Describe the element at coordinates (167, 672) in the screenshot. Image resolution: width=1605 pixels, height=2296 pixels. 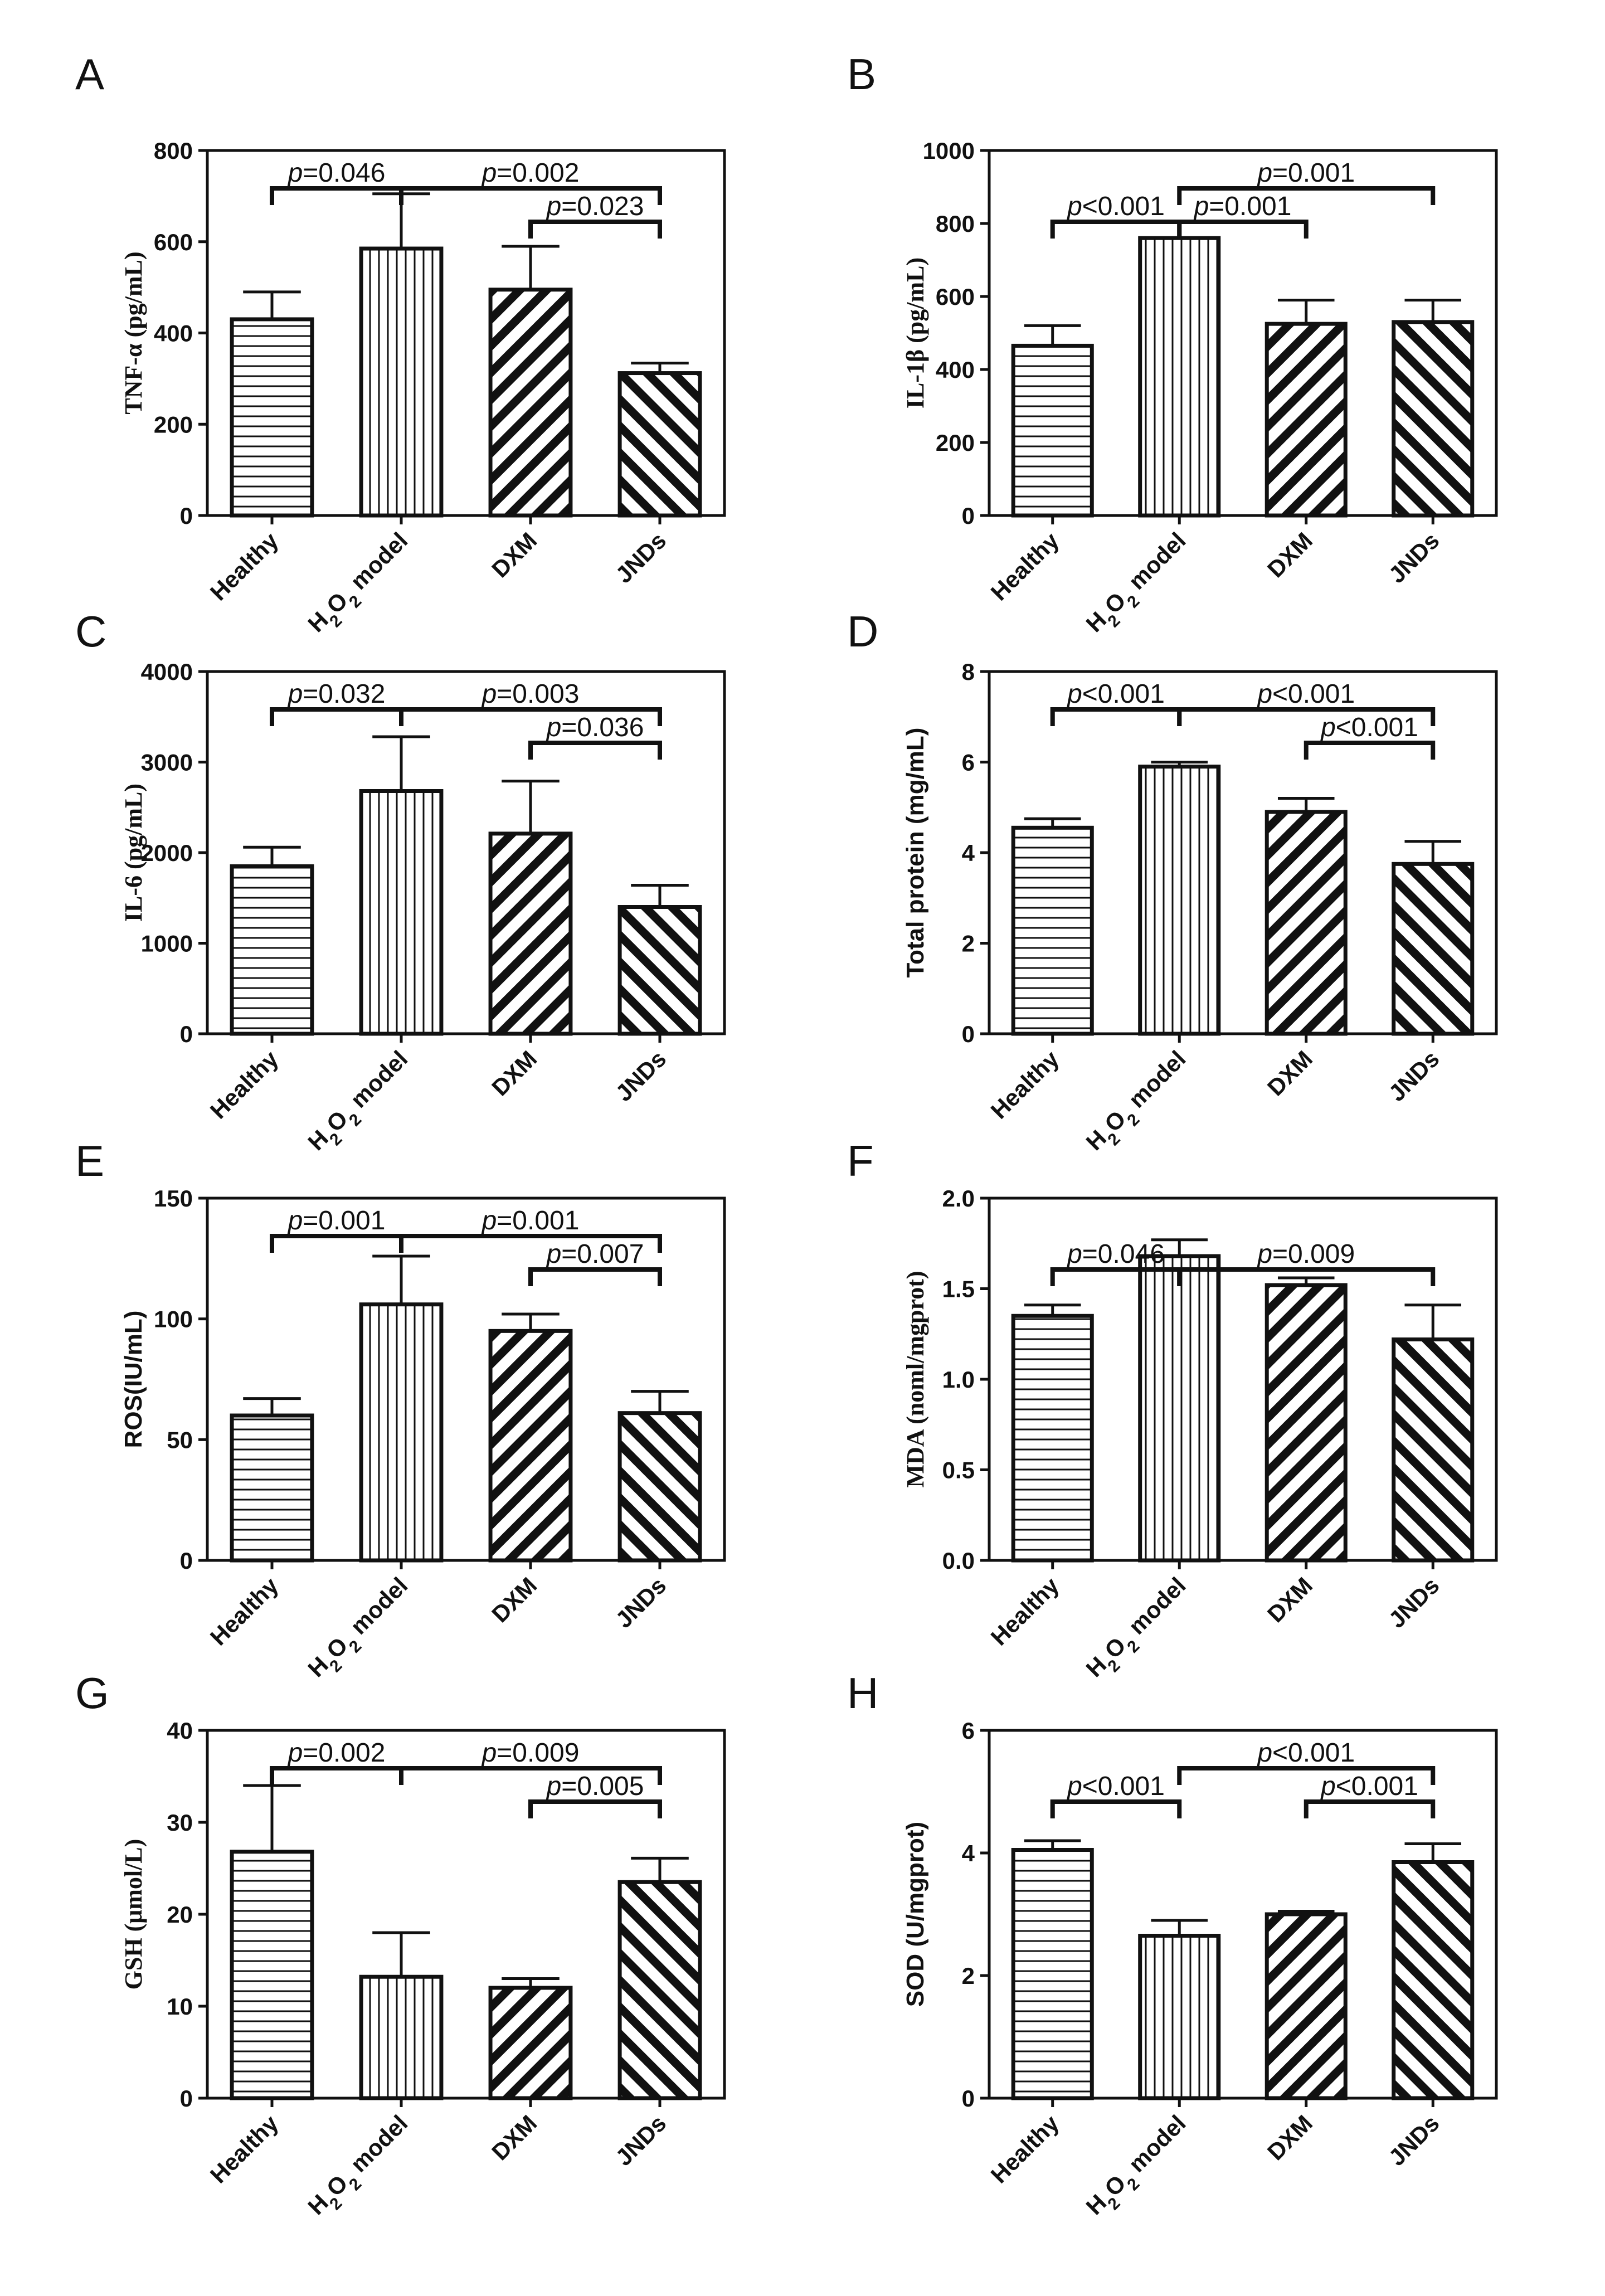
I see `y-tick-label: 4000` at that location.